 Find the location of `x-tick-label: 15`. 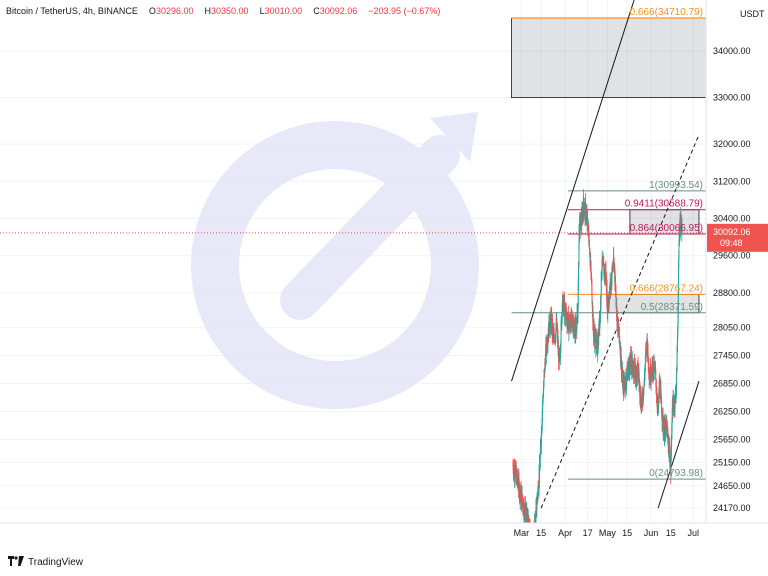

x-tick-label: 15 is located at coordinates (541, 533).